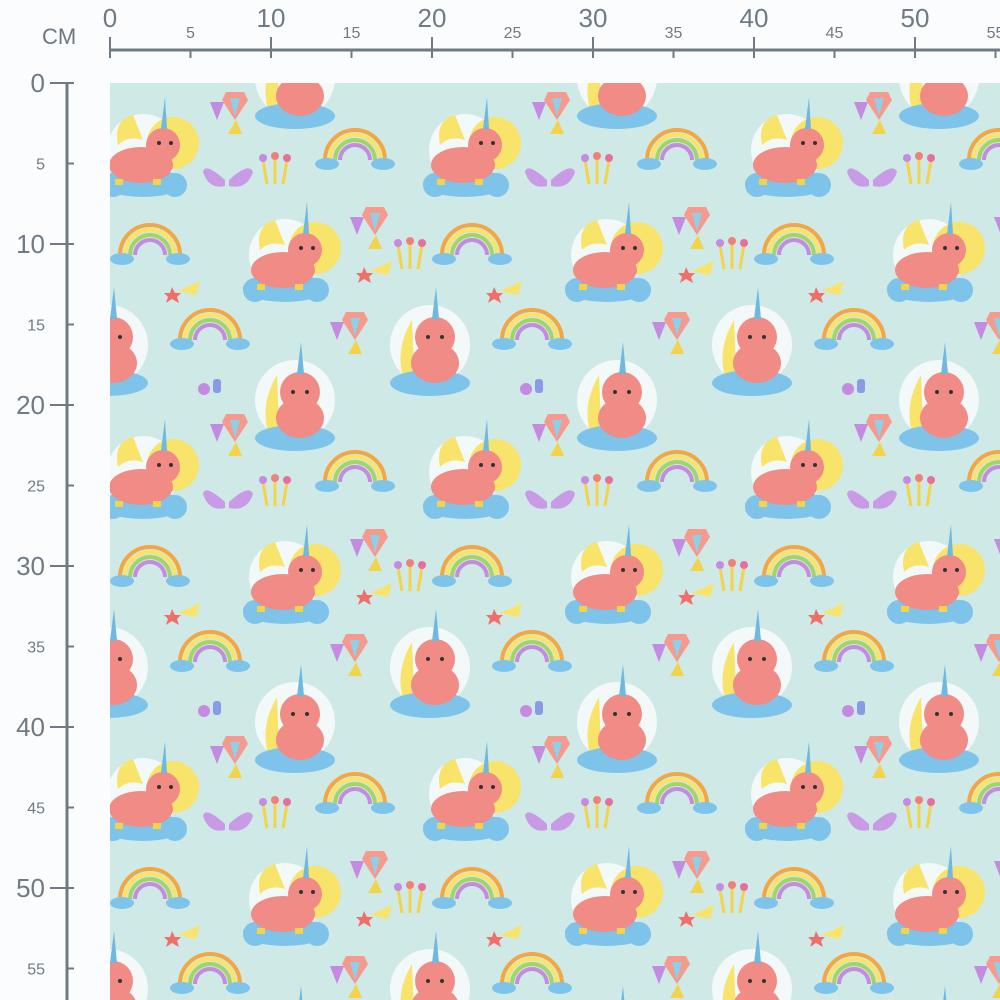 The height and width of the screenshot is (1000, 1000). What do you see at coordinates (513, 33) in the screenshot?
I see `top-tick-label: 25` at bounding box center [513, 33].